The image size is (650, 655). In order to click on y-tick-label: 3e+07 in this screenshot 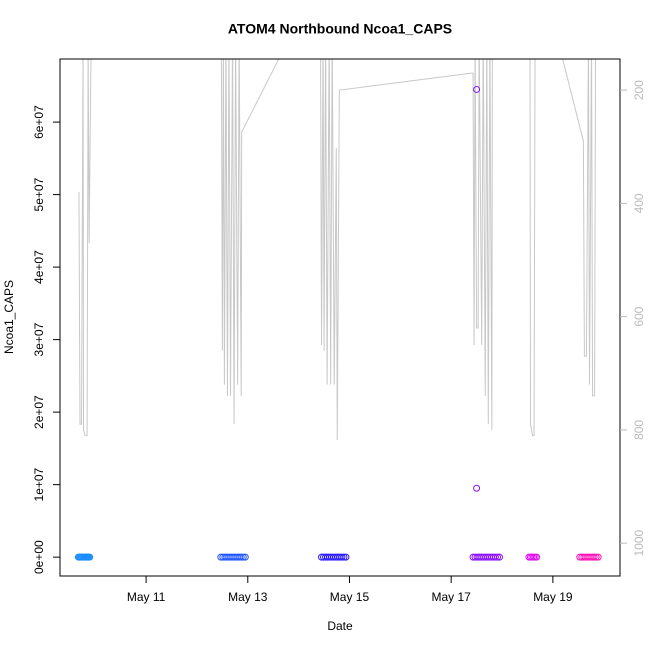, I will do `click(39, 339)`.